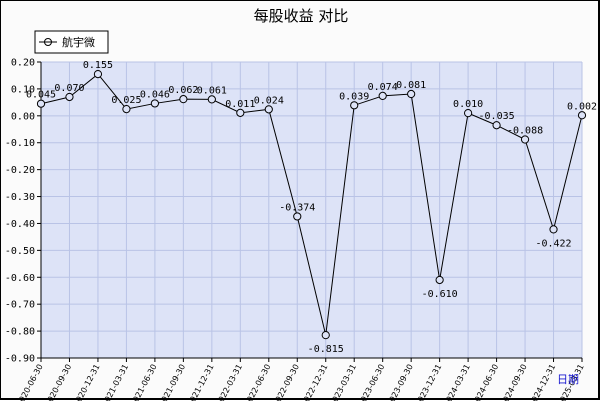 This screenshot has width=600, height=401. I want to click on x-axis-title: 日期, so click(568, 379).